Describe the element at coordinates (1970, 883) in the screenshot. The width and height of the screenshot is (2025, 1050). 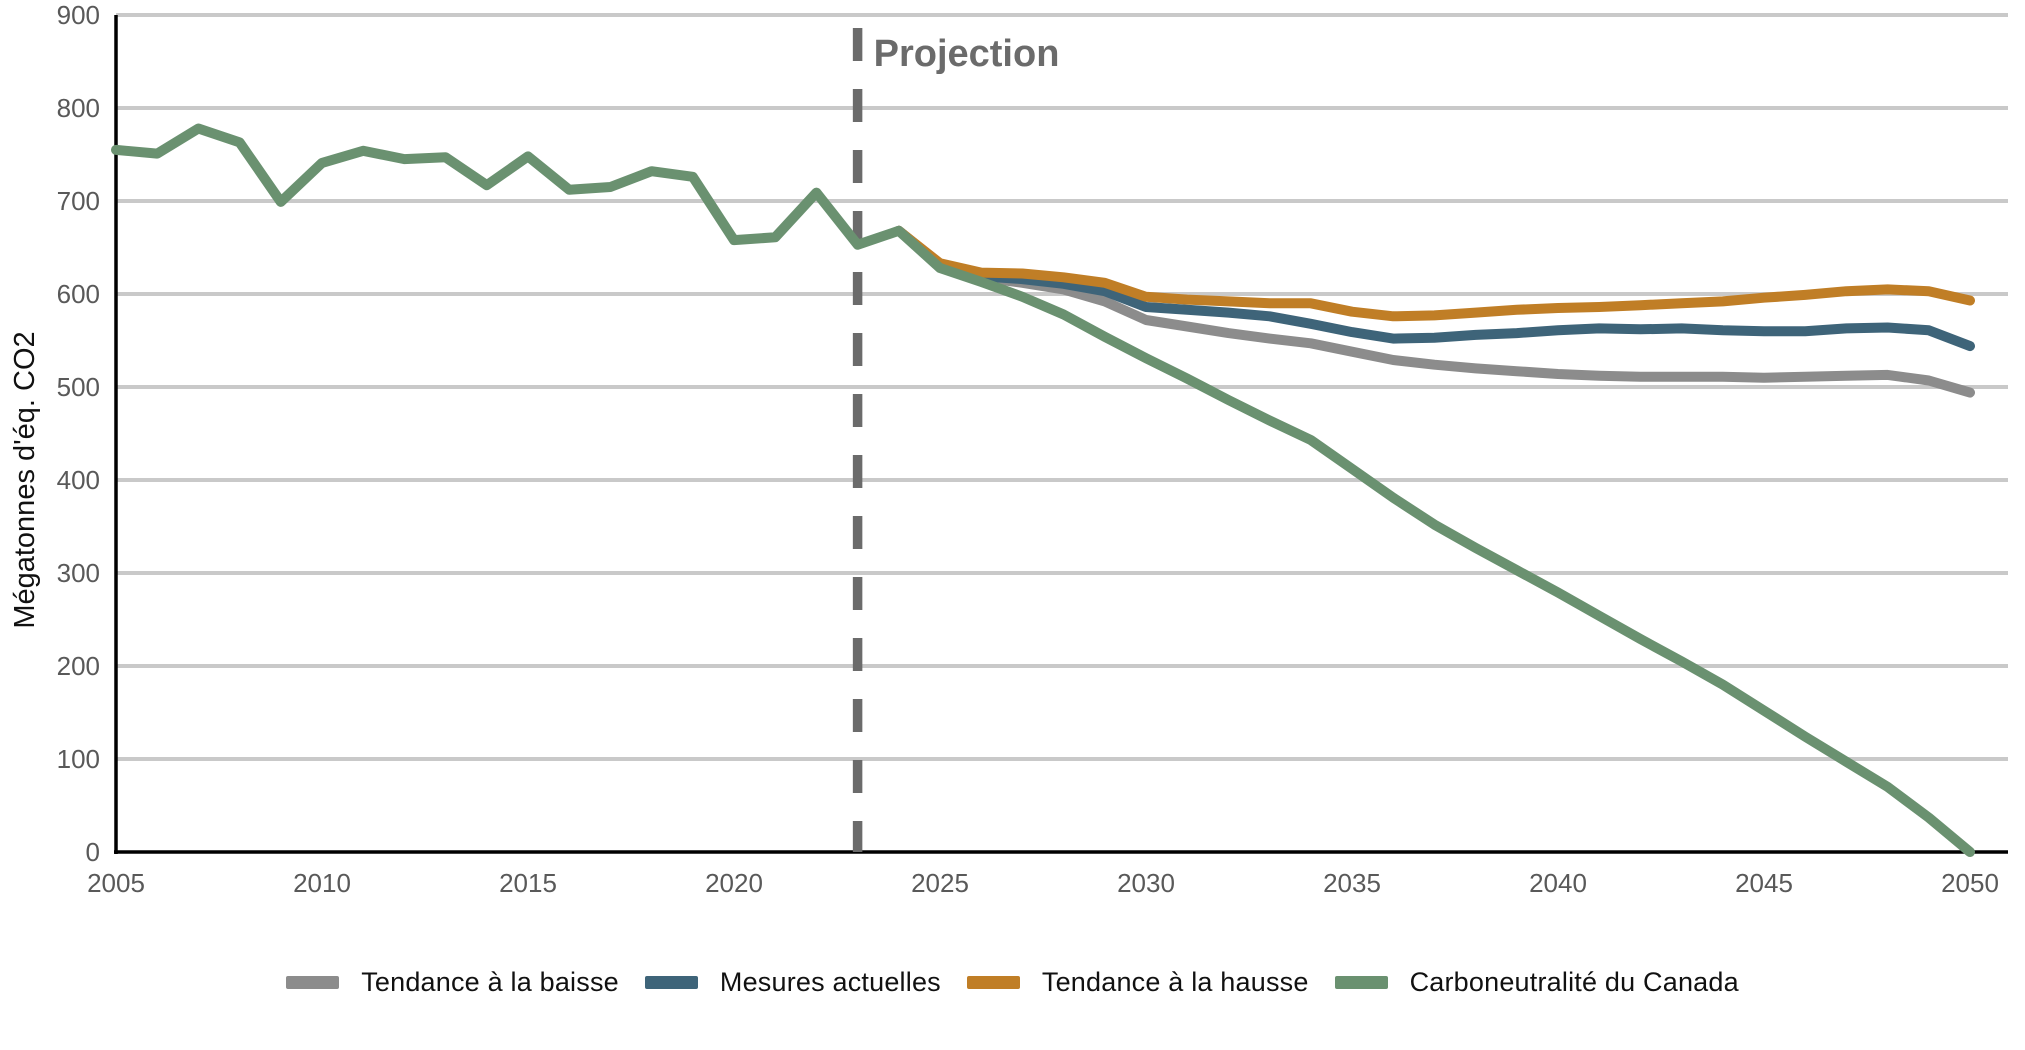
I see `x-tick-label-2050: 2050` at that location.